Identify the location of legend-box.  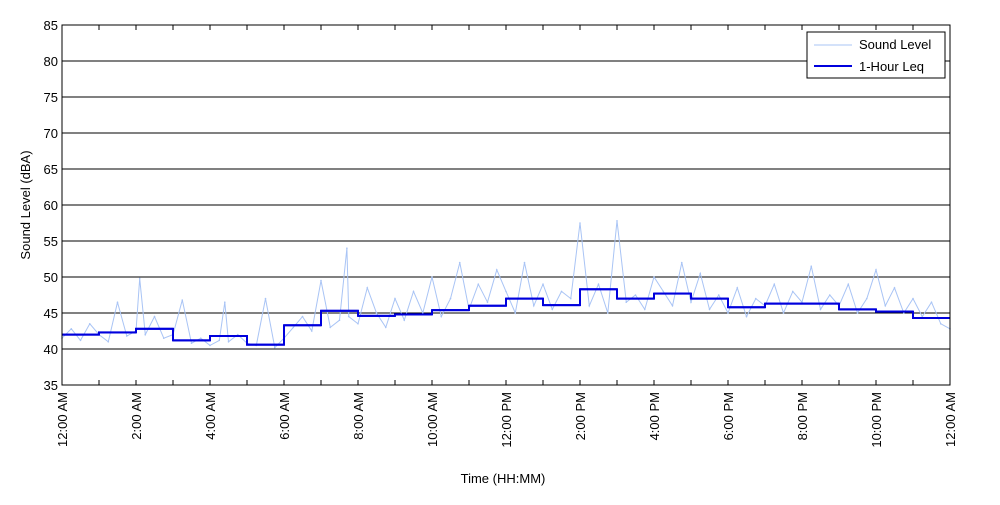
(876, 55).